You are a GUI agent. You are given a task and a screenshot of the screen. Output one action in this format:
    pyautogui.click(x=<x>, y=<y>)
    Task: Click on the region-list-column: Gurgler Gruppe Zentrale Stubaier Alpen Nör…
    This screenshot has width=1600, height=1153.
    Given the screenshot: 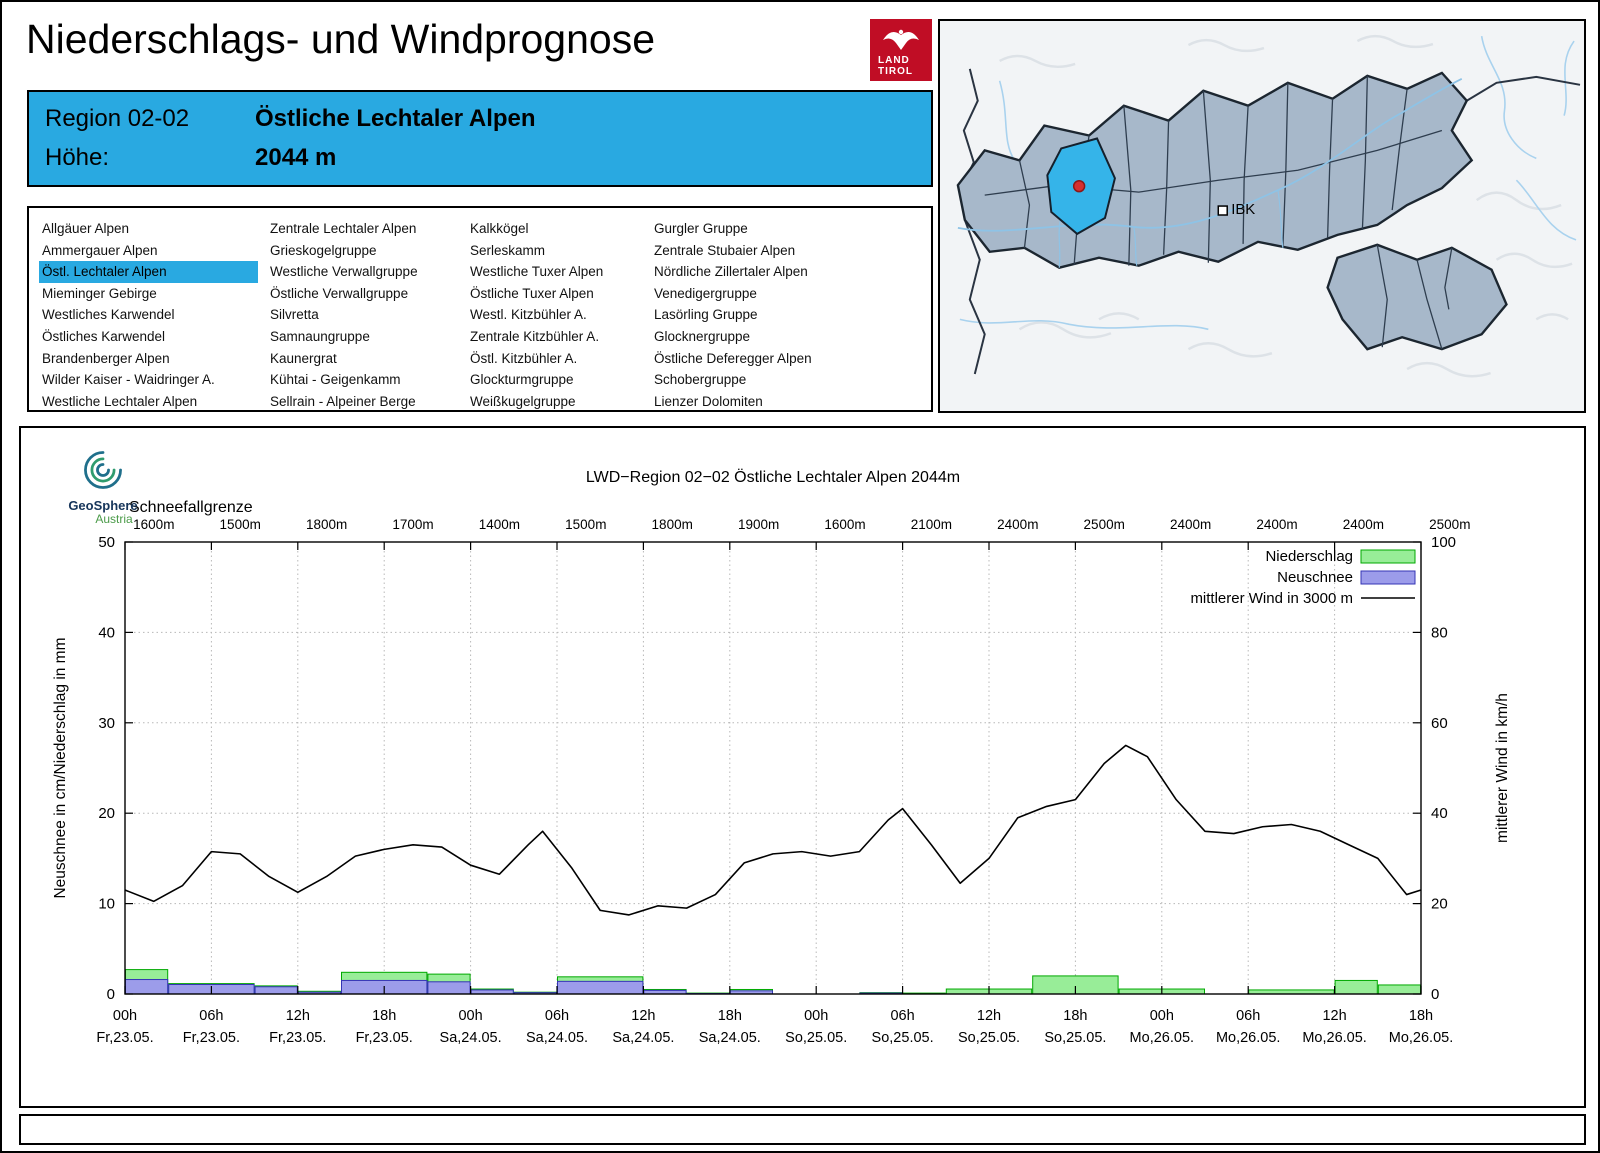 What is the action you would take?
    pyautogui.click(x=782, y=315)
    